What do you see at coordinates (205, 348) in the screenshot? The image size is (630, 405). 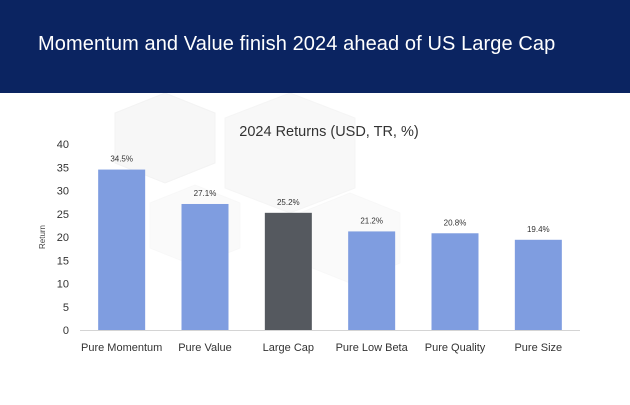 I see `x-tick-label: Pure Value` at bounding box center [205, 348].